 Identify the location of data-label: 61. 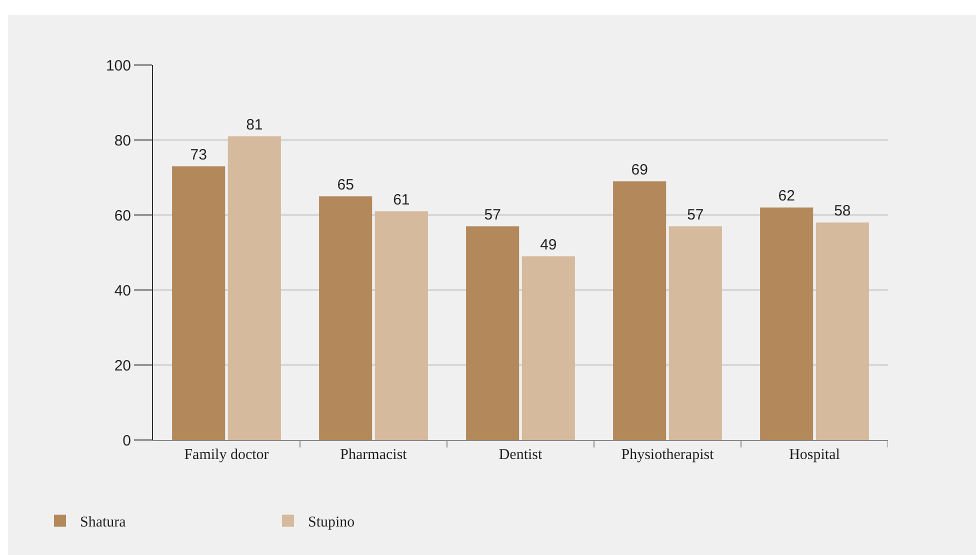
(401, 199).